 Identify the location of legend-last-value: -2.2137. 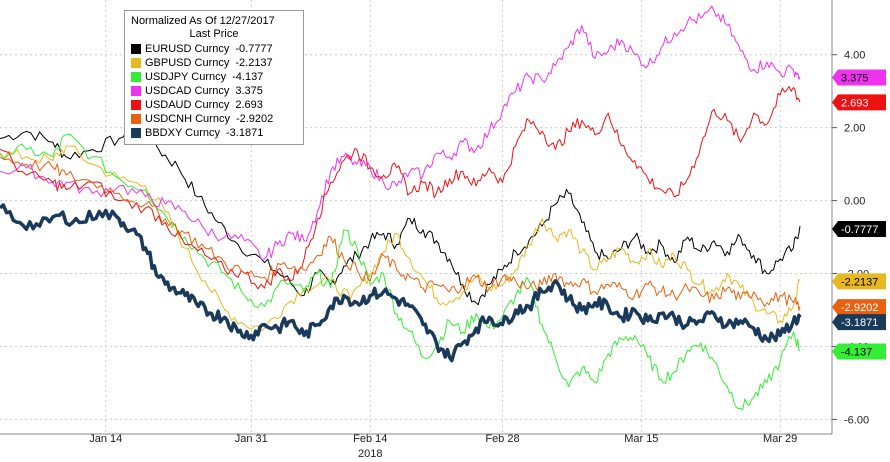
(254, 63).